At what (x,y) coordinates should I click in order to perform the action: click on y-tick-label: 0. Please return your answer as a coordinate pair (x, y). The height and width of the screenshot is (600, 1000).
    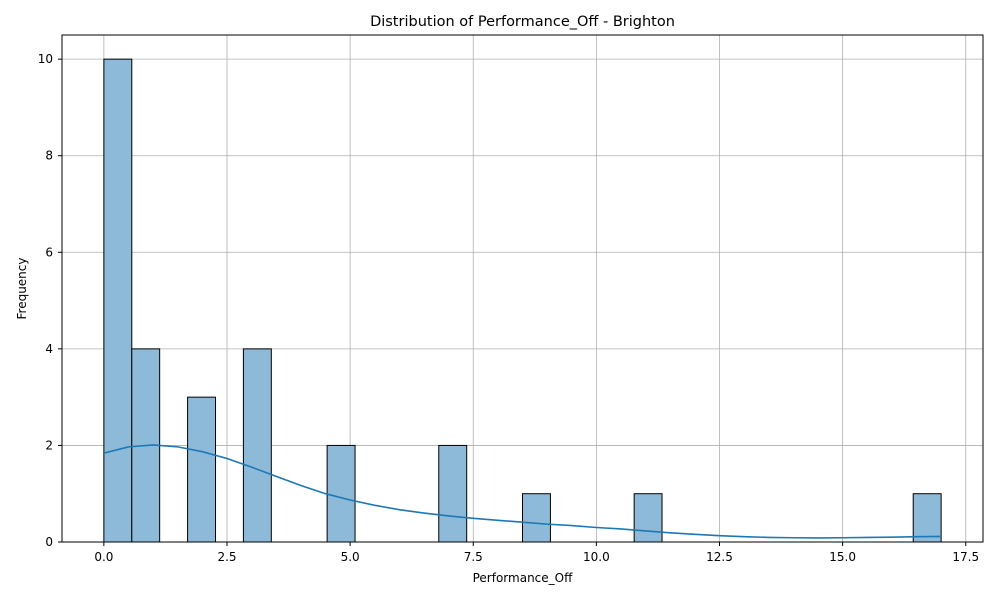
    Looking at the image, I should click on (49, 542).